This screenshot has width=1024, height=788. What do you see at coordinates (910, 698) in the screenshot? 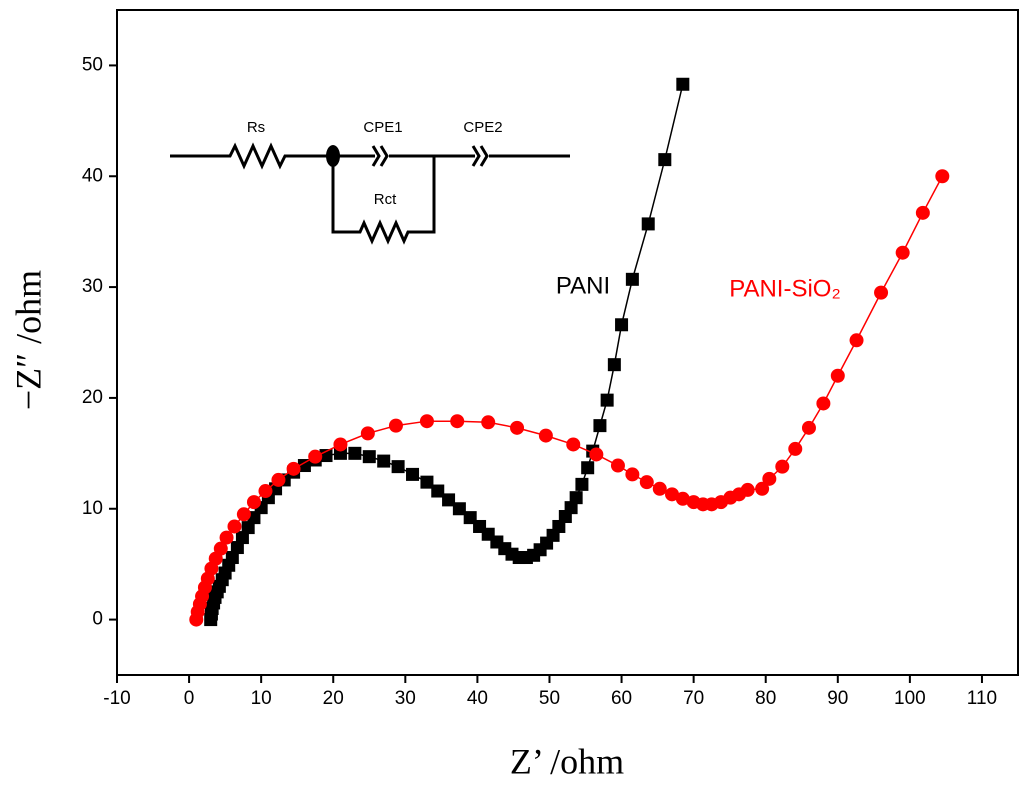
I see `x-tick-label: 100` at bounding box center [910, 698].